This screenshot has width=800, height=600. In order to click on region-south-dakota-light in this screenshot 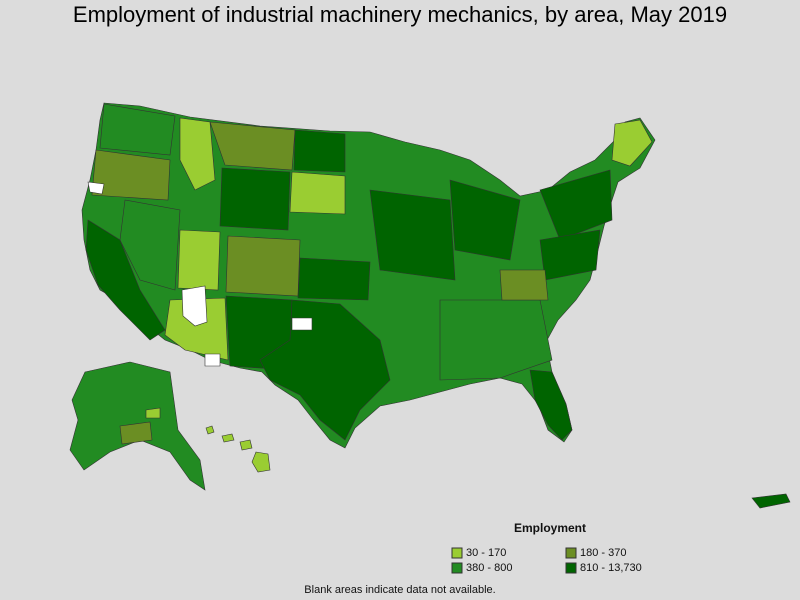, I will do `click(317, 193)`.